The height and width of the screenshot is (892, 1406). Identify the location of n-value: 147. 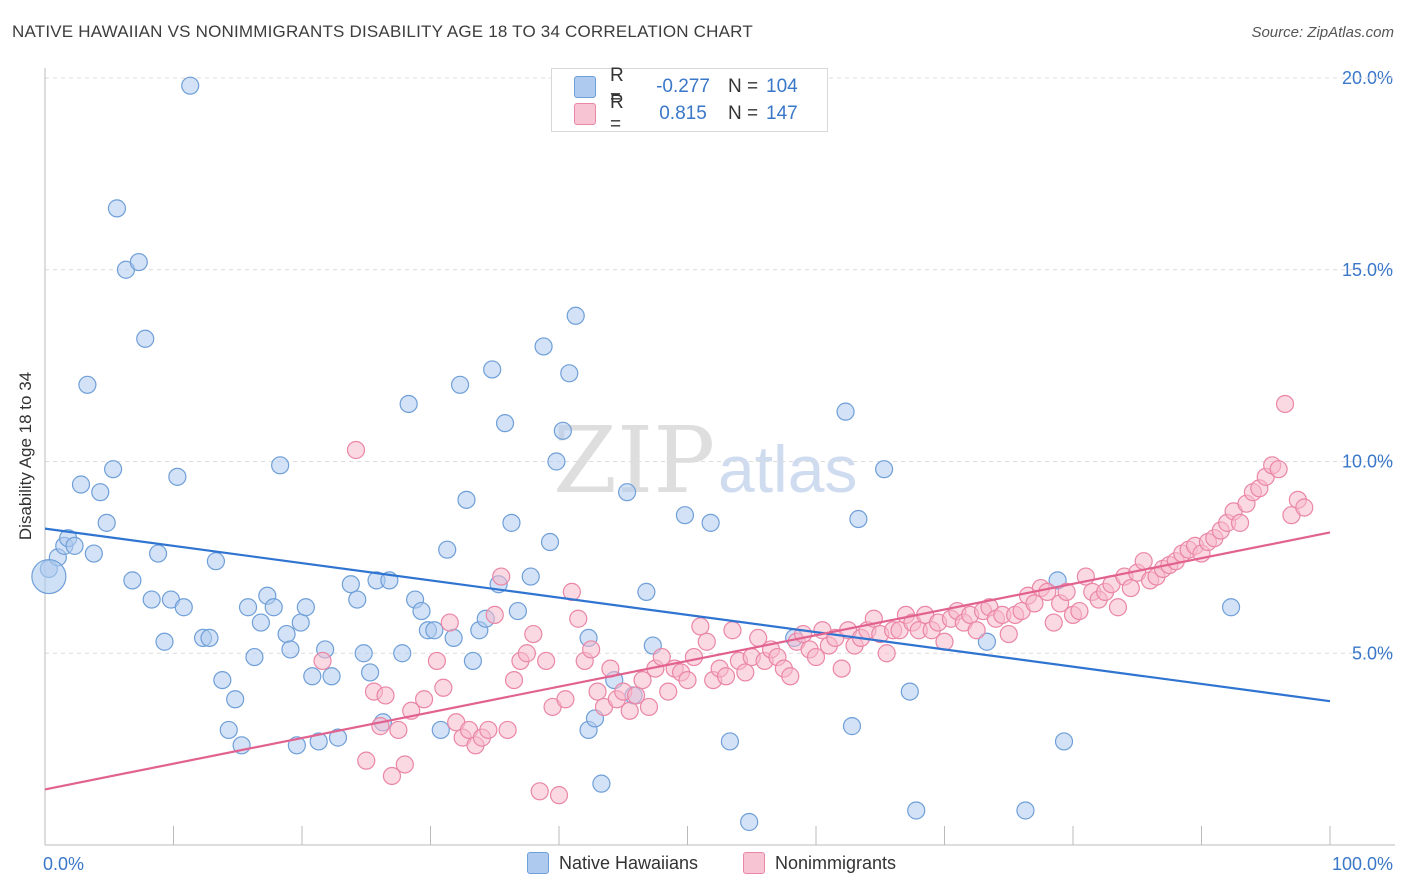
(782, 113).